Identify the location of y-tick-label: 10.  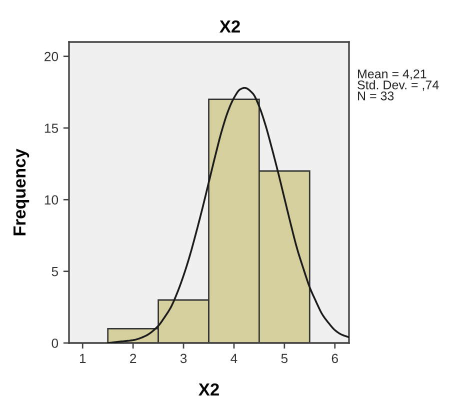
(51, 200).